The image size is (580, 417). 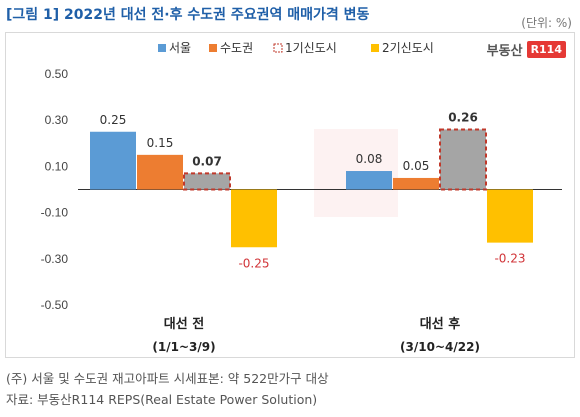 I want to click on data-label: 0.25, so click(x=113, y=120).